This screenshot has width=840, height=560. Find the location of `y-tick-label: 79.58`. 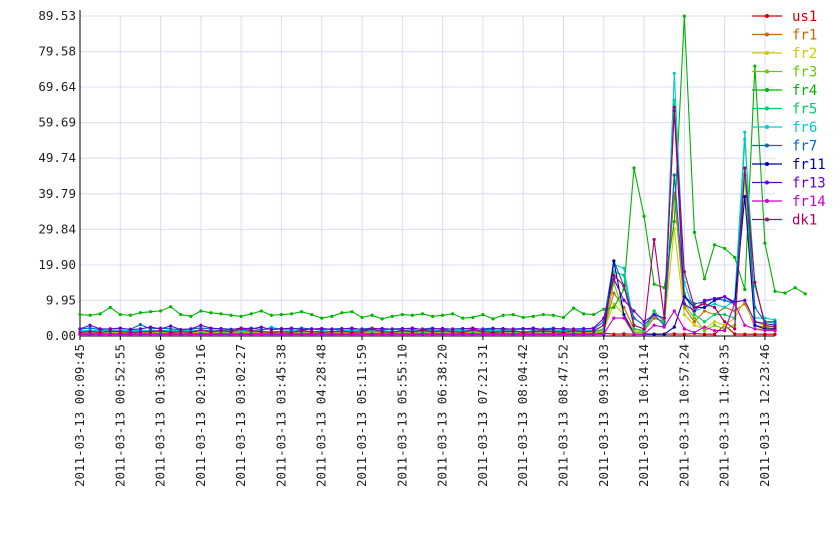

y-tick-label: 79.58 is located at coordinates (57, 51).